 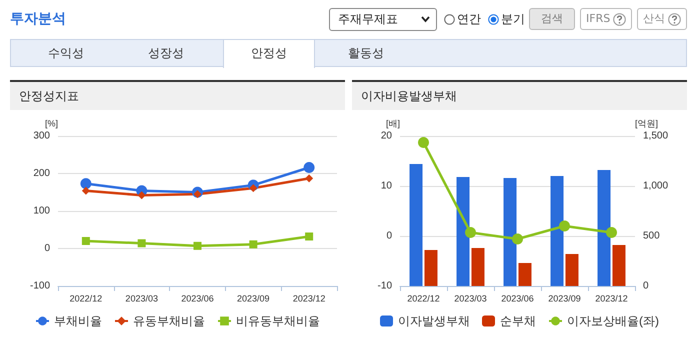 What do you see at coordinates (469, 19) in the screenshot?
I see `text: 연간` at bounding box center [469, 19].